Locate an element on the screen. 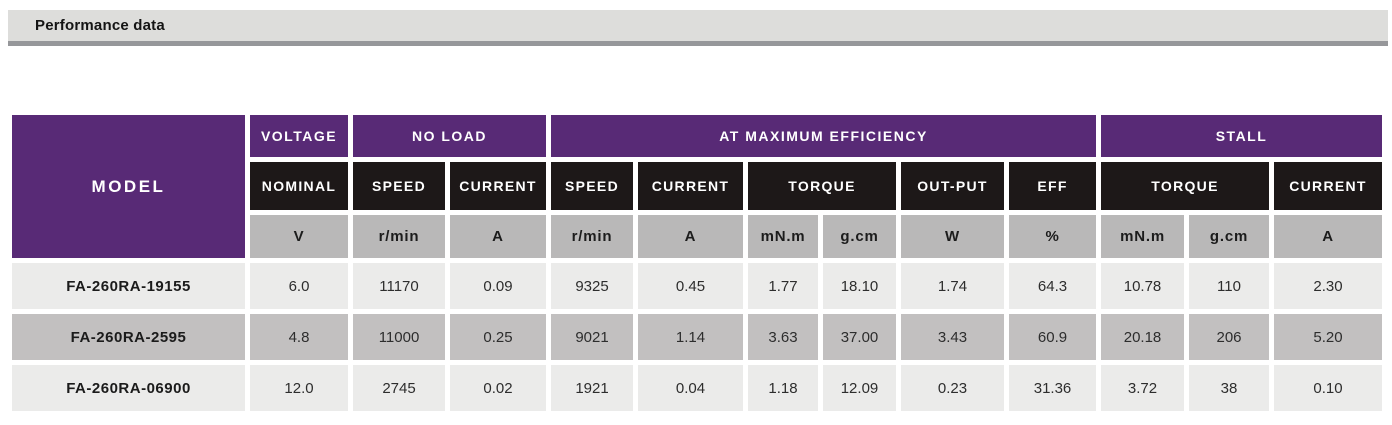  data-cell: 3.43 is located at coordinates (952, 337).